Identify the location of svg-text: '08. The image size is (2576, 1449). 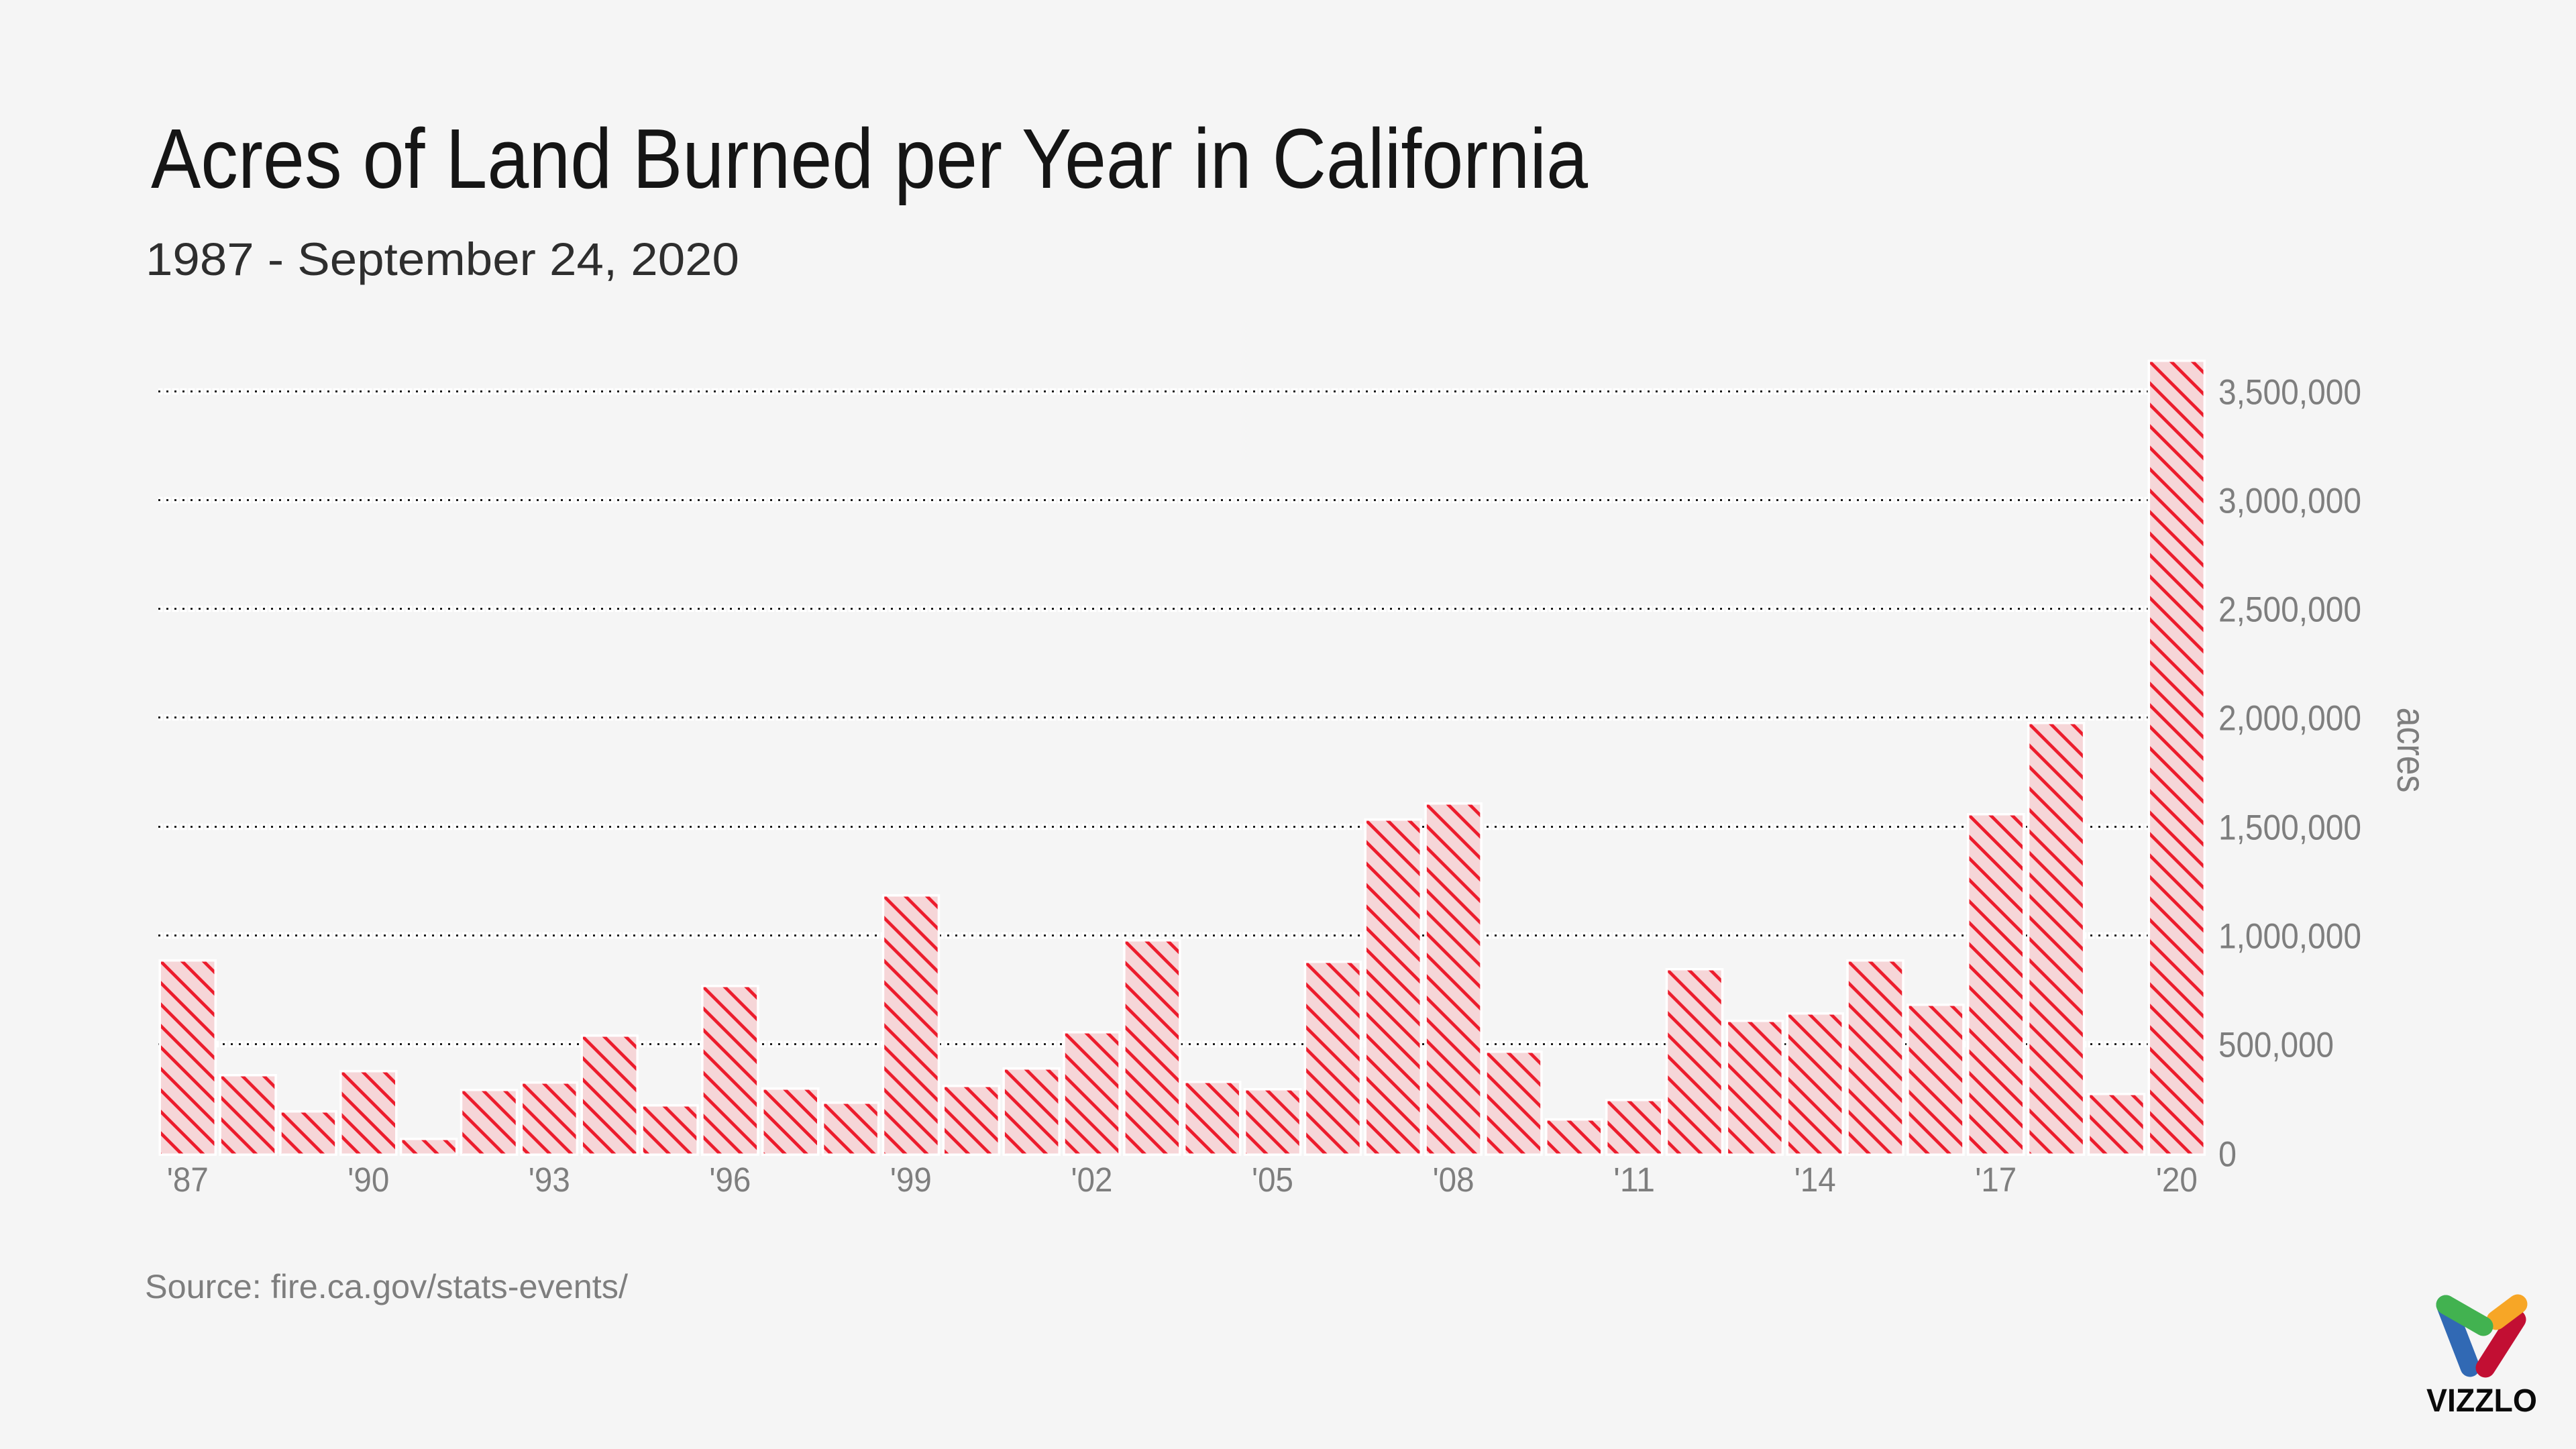
(1453, 1180).